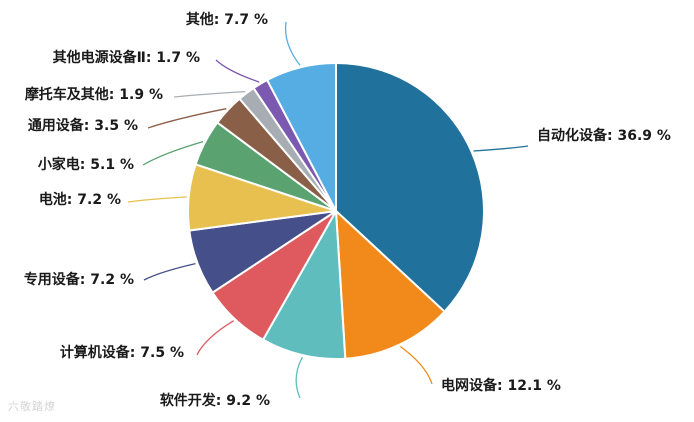 This screenshot has width=694, height=422. What do you see at coordinates (86, 164) in the screenshot?
I see `slice-label: 小家电: 5.1 %` at bounding box center [86, 164].